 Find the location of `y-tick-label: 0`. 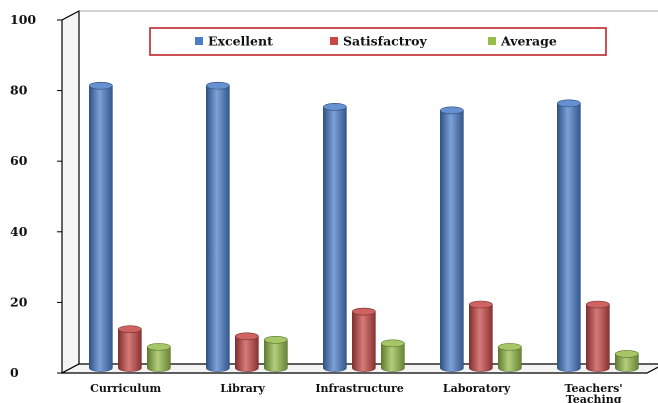

y-tick-label: 0 is located at coordinates (14, 372).